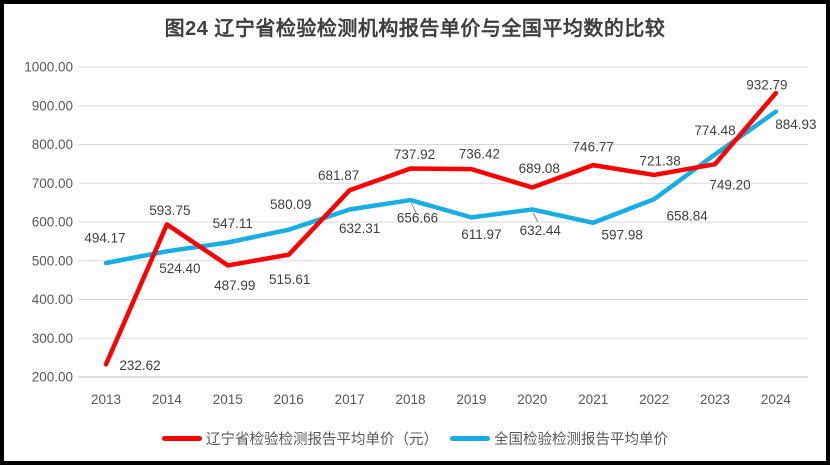 The image size is (830, 465). What do you see at coordinates (139, 365) in the screenshot?
I see `data-label: 232.62` at bounding box center [139, 365].